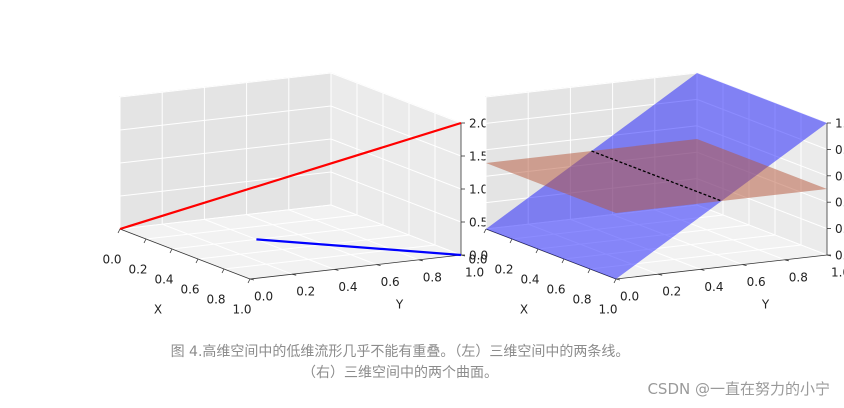 This screenshot has height=408, width=844. Describe the element at coordinates (163, 280) in the screenshot. I see `c0-x-tick-label: 0.4` at that location.